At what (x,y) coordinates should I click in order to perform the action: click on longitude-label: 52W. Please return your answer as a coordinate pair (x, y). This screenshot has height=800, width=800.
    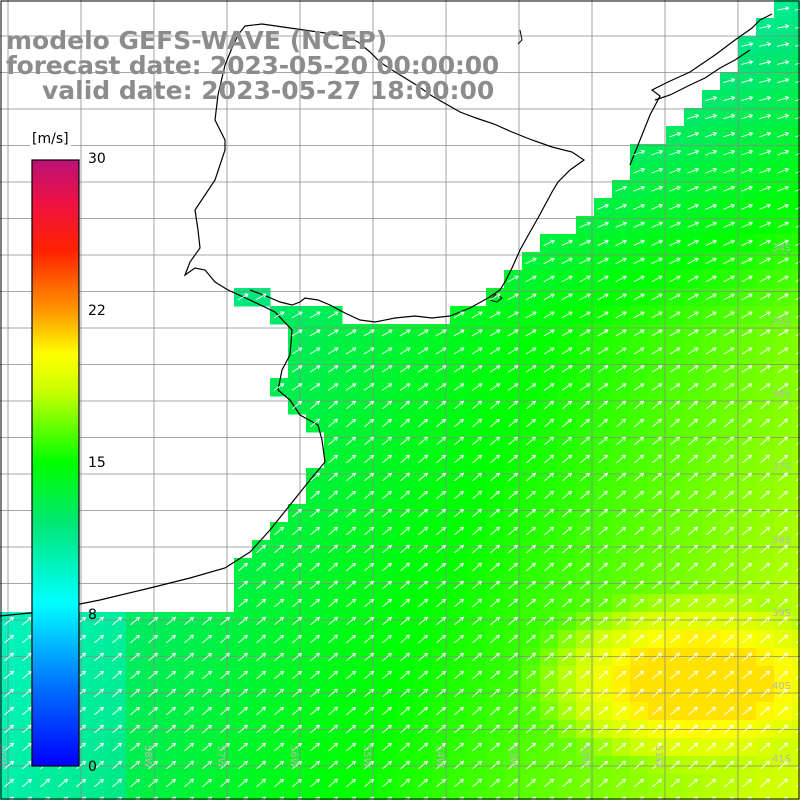
    Looking at the image, I should click on (585, 756).